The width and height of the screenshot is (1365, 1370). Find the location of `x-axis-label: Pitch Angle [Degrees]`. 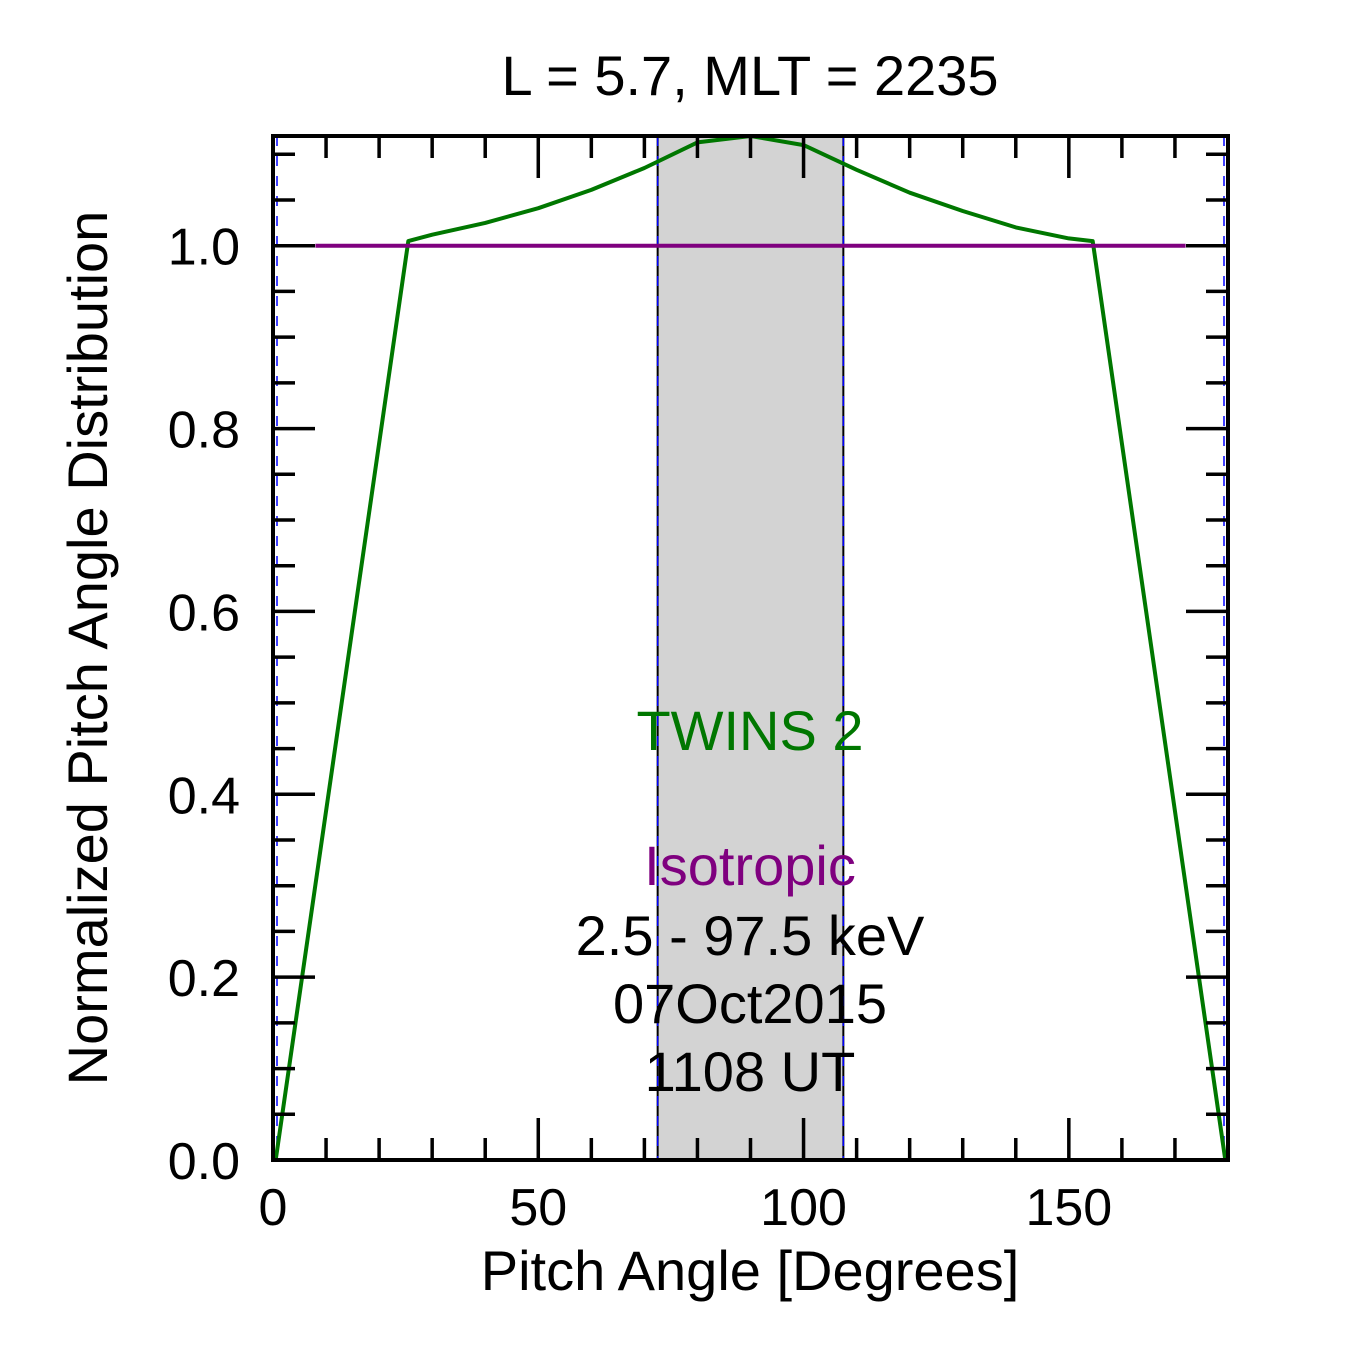

x-axis-label: Pitch Angle [Degrees] is located at coordinates (750, 1270).